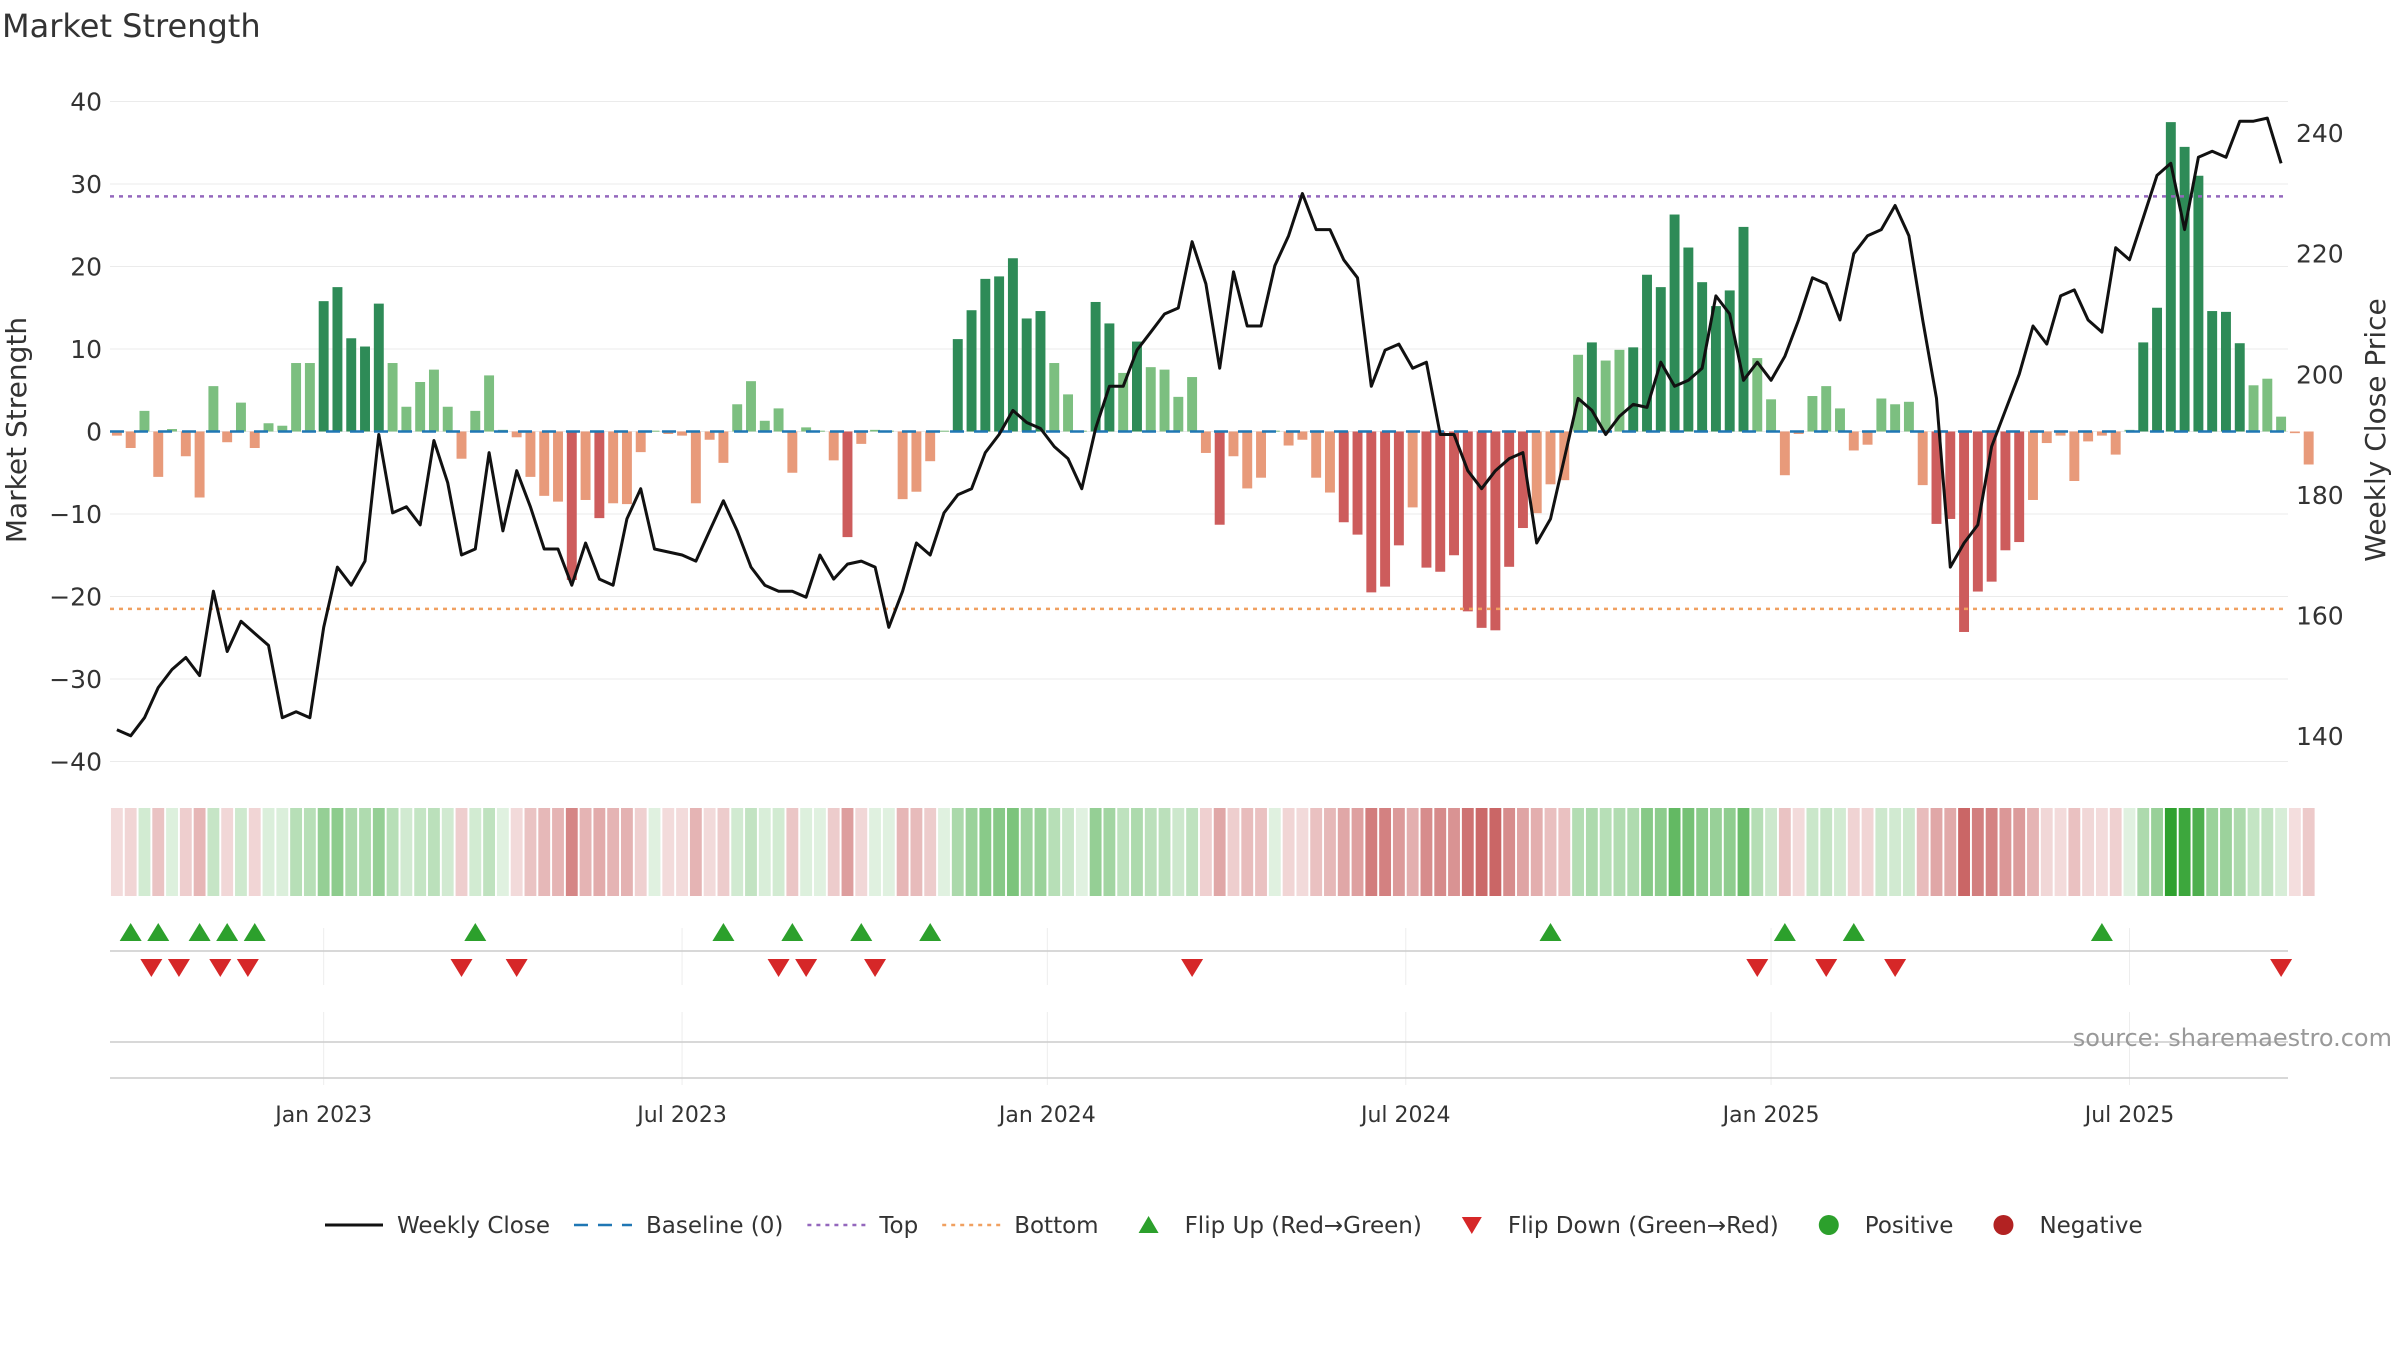  Describe the element at coordinates (75, 762) in the screenshot. I see `y-tick-label: −40` at that location.